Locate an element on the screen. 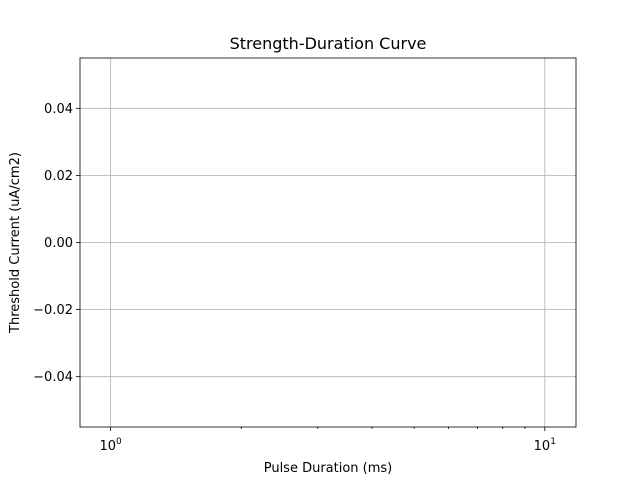 The image size is (640, 480). x-tick-label: 10⁰ is located at coordinates (111, 445).